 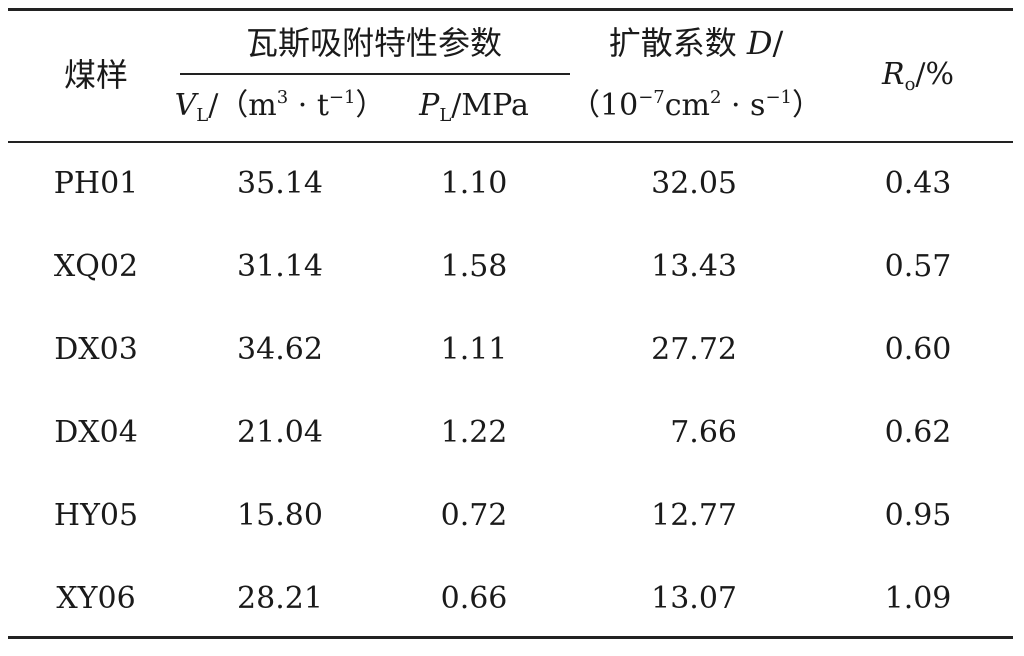 I want to click on diff-pre: （10, so click(x=604, y=105).